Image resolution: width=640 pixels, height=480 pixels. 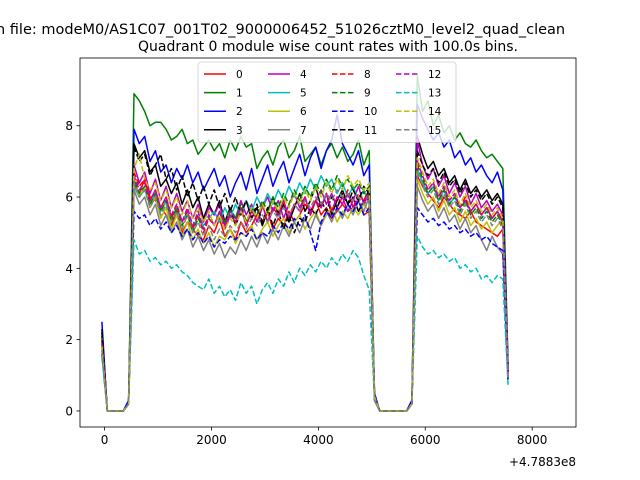 What do you see at coordinates (239, 75) in the screenshot?
I see `legend-label-0: 0` at bounding box center [239, 75].